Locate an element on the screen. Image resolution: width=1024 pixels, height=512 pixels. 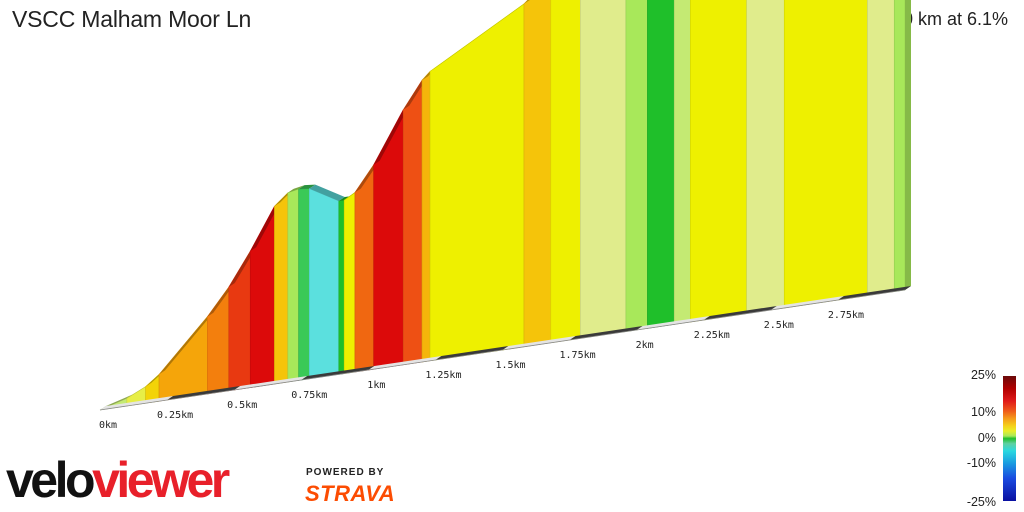
distance-tick-label: 2.5km is located at coordinates (779, 325).